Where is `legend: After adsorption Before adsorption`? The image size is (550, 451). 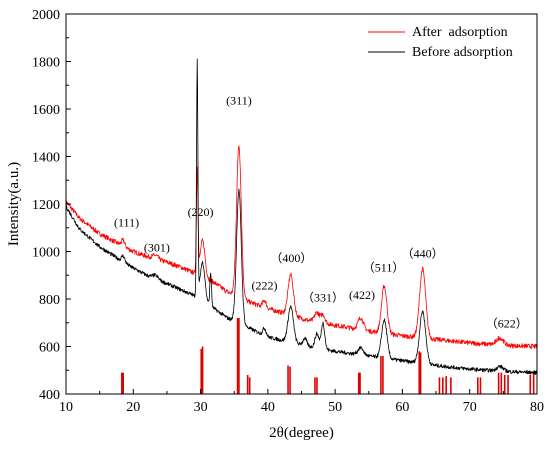 legend: After adsorption Before adsorption is located at coordinates (440, 42).